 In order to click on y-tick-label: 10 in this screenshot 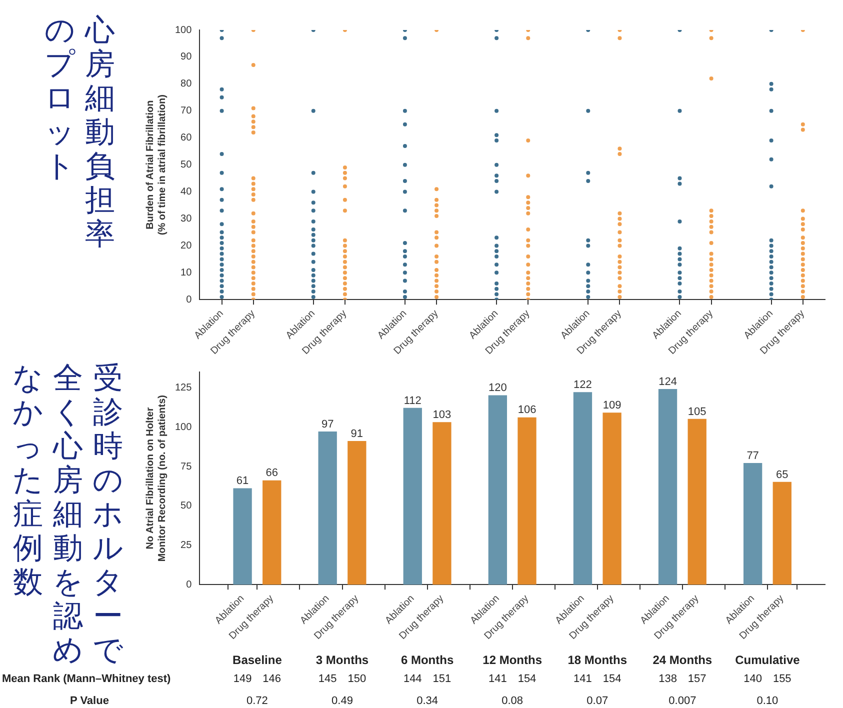, I will do `click(186, 272)`.